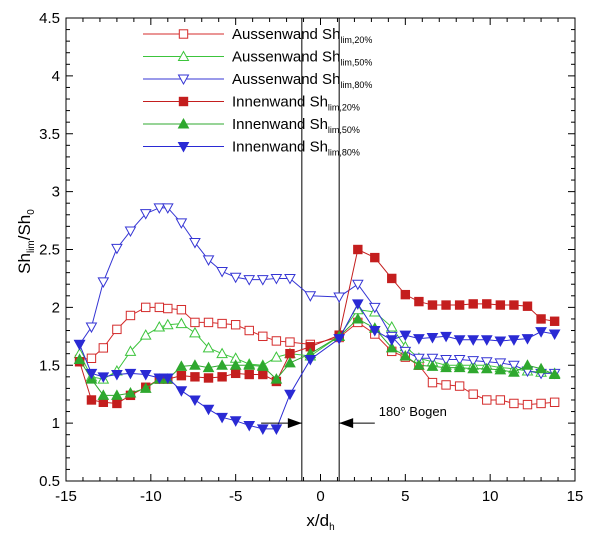 Image resolution: width=594 pixels, height=537 pixels. I want to click on y-tick-label: 2.5, so click(49, 250).